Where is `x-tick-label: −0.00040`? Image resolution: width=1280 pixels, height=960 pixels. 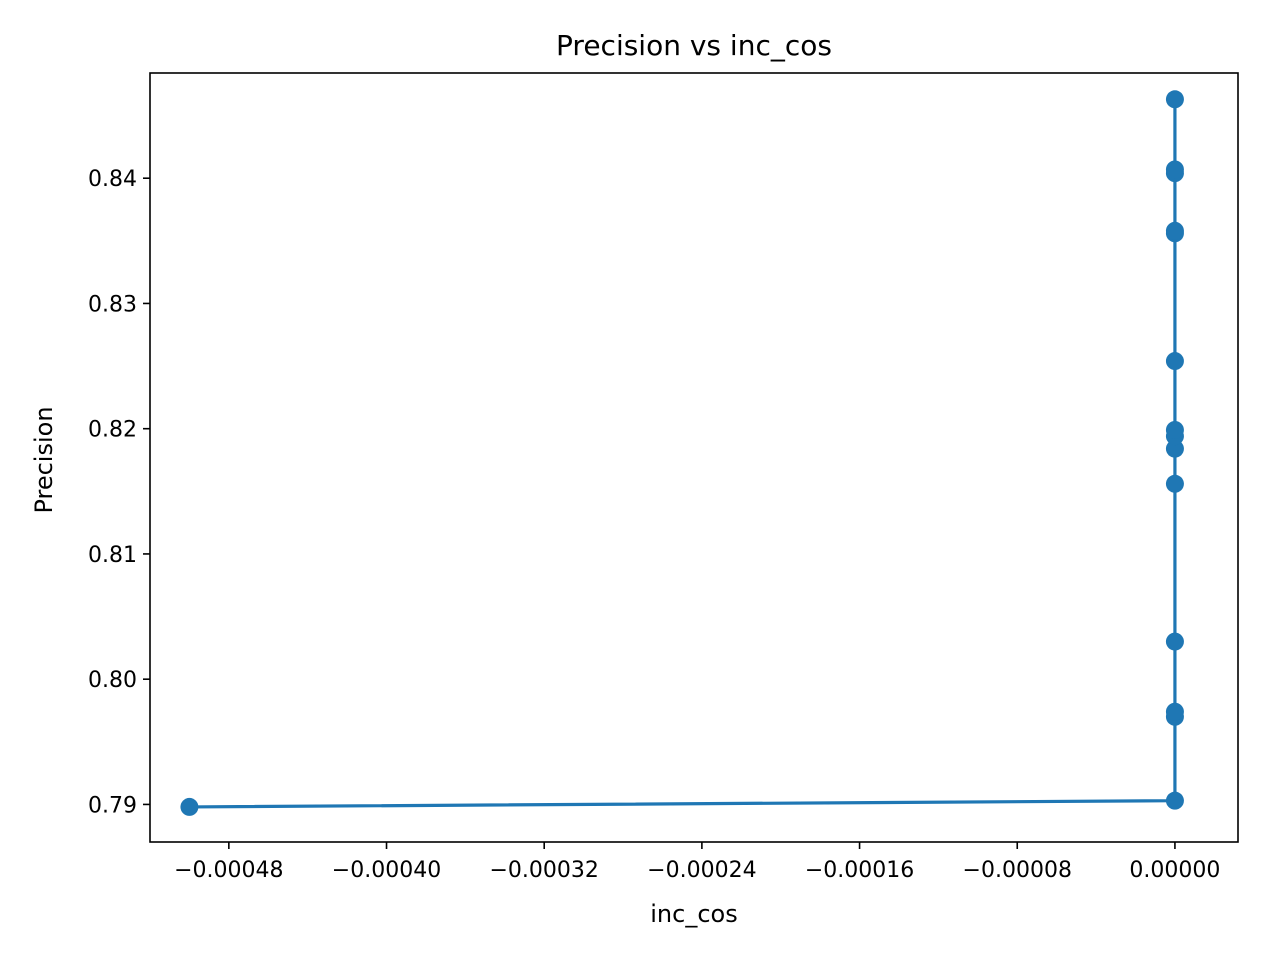 x-tick-label: −0.00040 is located at coordinates (386, 870).